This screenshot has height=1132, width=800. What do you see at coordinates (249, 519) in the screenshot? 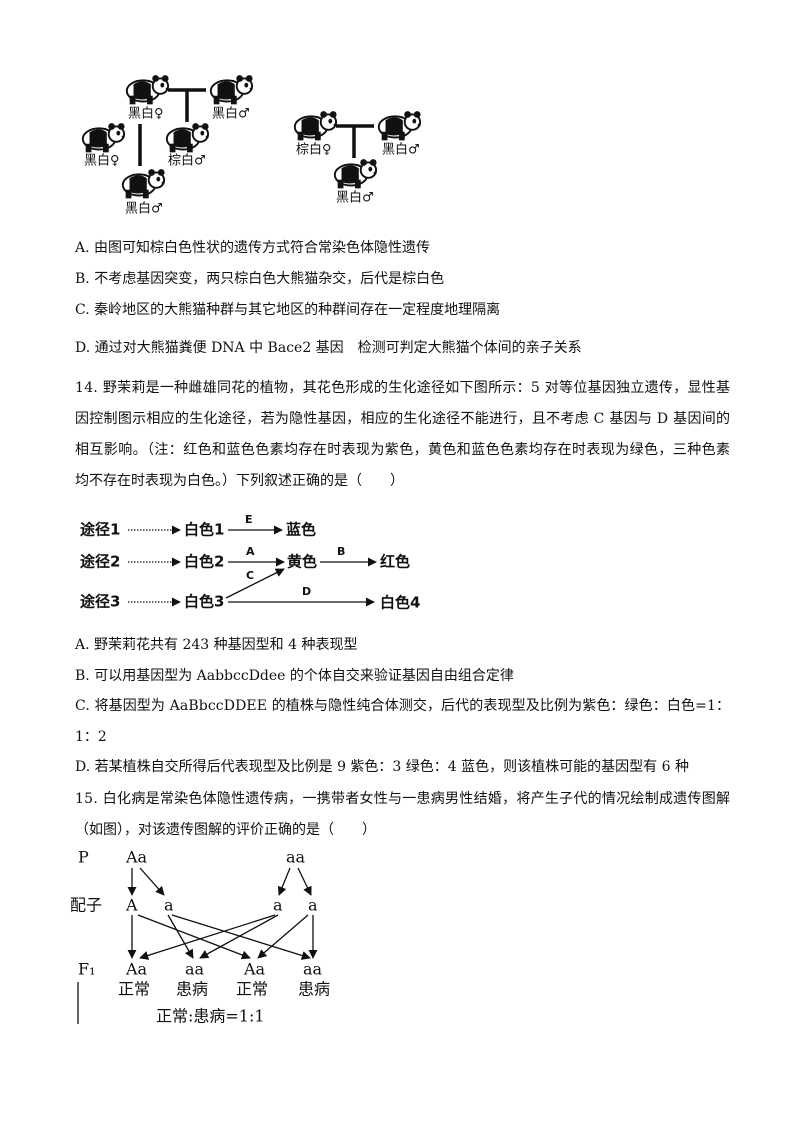
I see `gene-label: E` at bounding box center [249, 519].